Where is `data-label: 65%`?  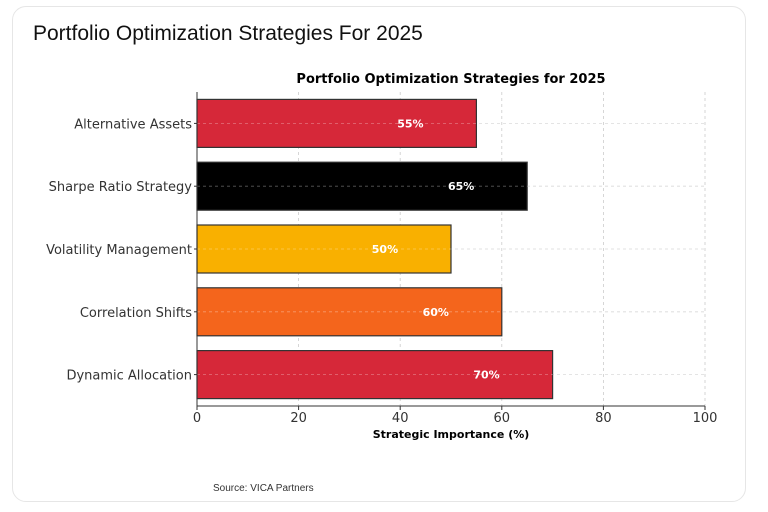 data-label: 65% is located at coordinates (461, 186).